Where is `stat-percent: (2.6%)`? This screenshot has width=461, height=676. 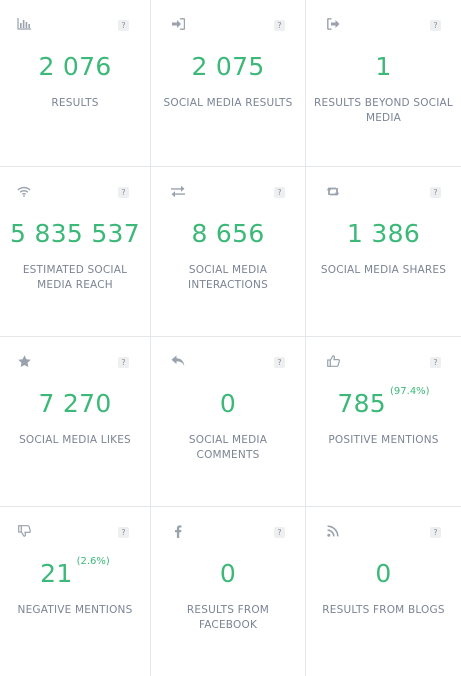
stat-percent: (2.6%) is located at coordinates (93, 561).